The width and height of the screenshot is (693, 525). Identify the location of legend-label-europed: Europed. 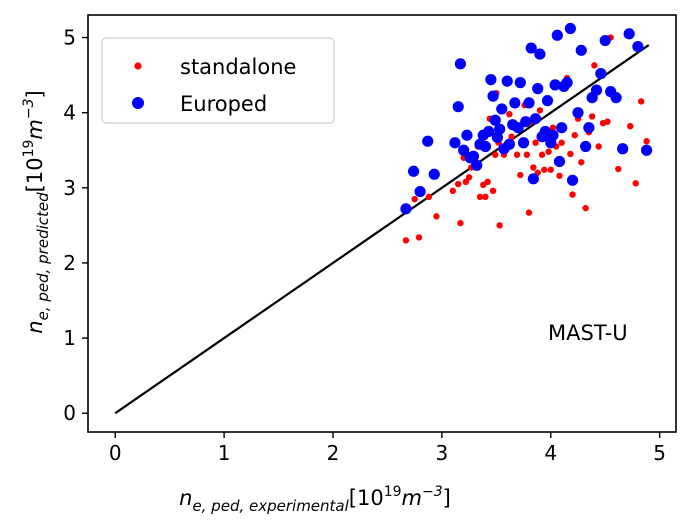
(223, 104).